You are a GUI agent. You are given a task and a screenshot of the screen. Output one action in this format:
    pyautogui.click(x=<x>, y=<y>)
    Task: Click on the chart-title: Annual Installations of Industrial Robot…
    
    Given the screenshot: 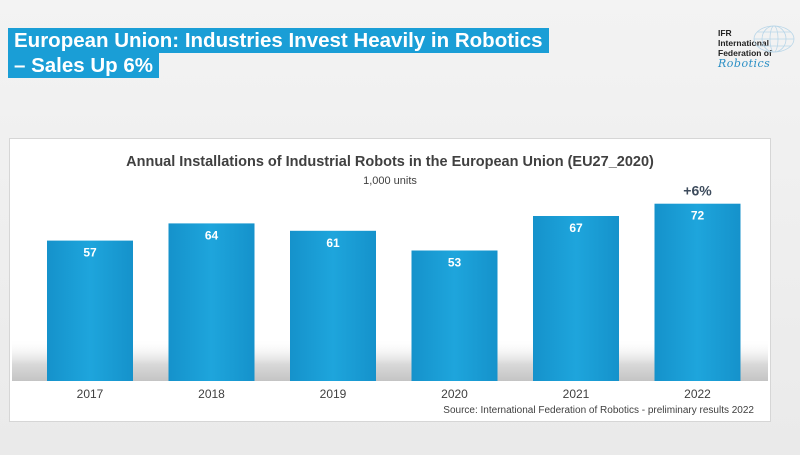 What is the action you would take?
    pyautogui.click(x=390, y=162)
    